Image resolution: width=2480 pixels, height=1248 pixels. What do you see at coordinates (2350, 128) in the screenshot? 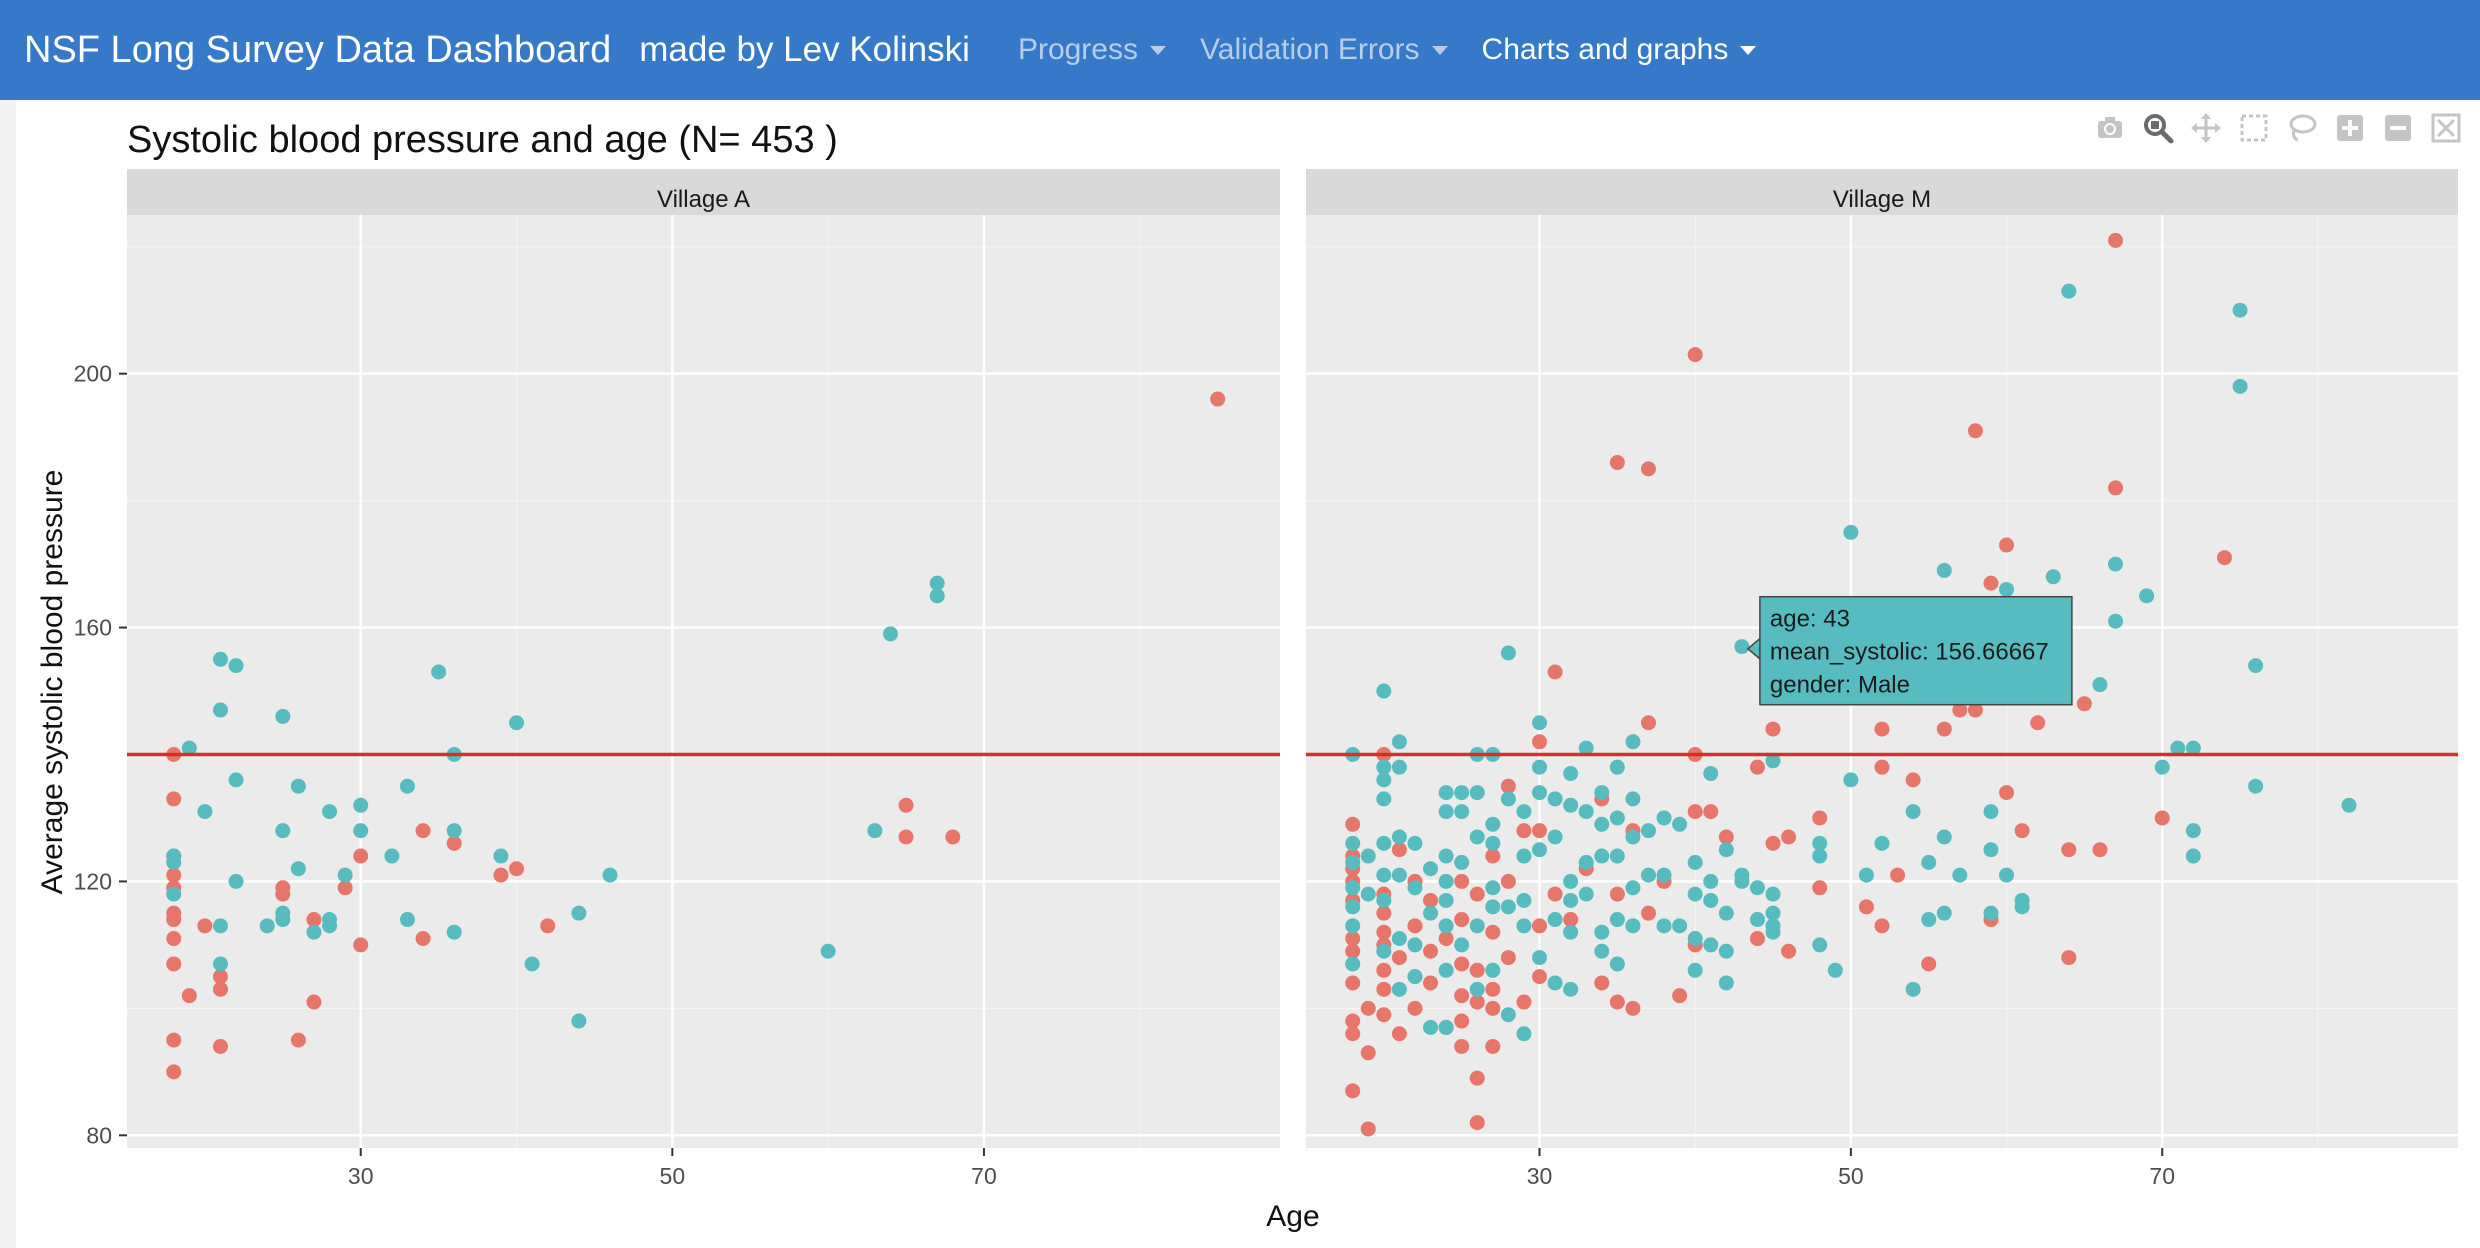
I see `zoom-in-icon` at bounding box center [2350, 128].